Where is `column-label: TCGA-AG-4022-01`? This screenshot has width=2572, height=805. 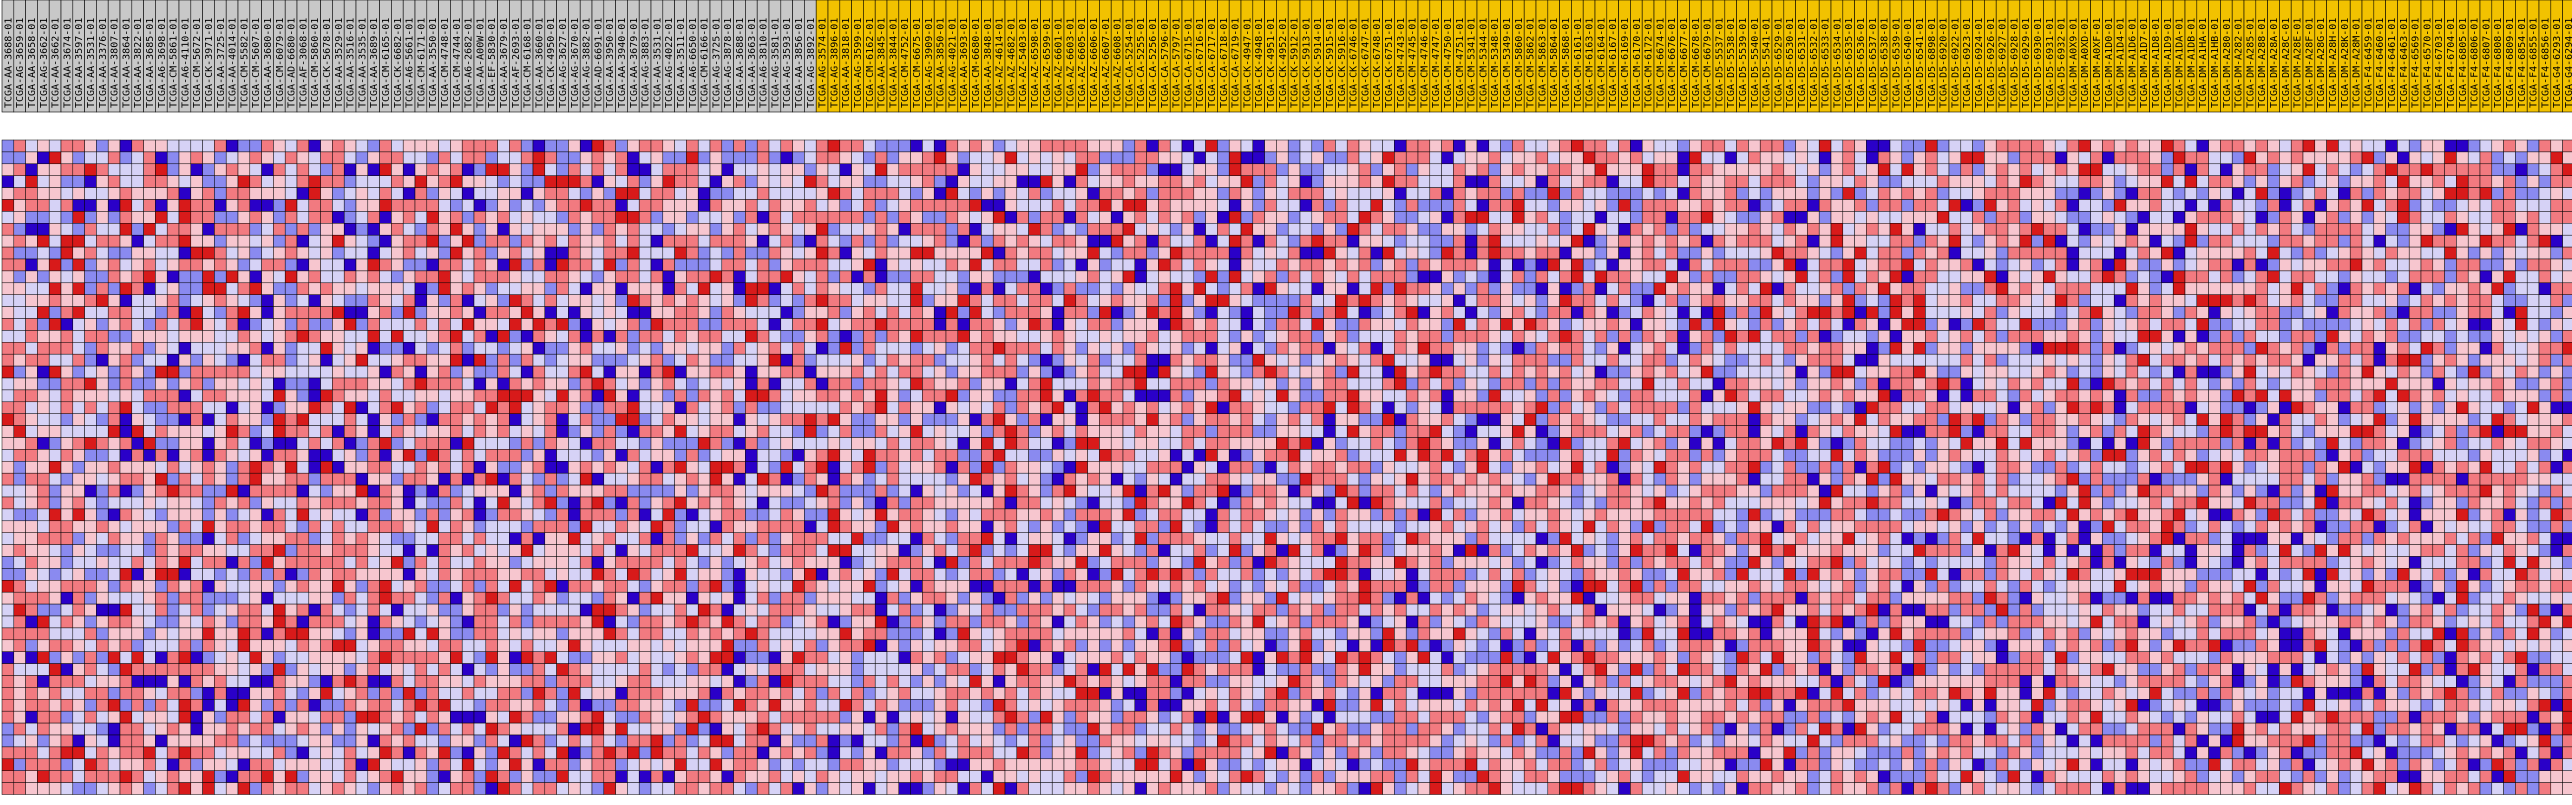
column-label: TCGA-AG-4022-01 is located at coordinates (669, 63).